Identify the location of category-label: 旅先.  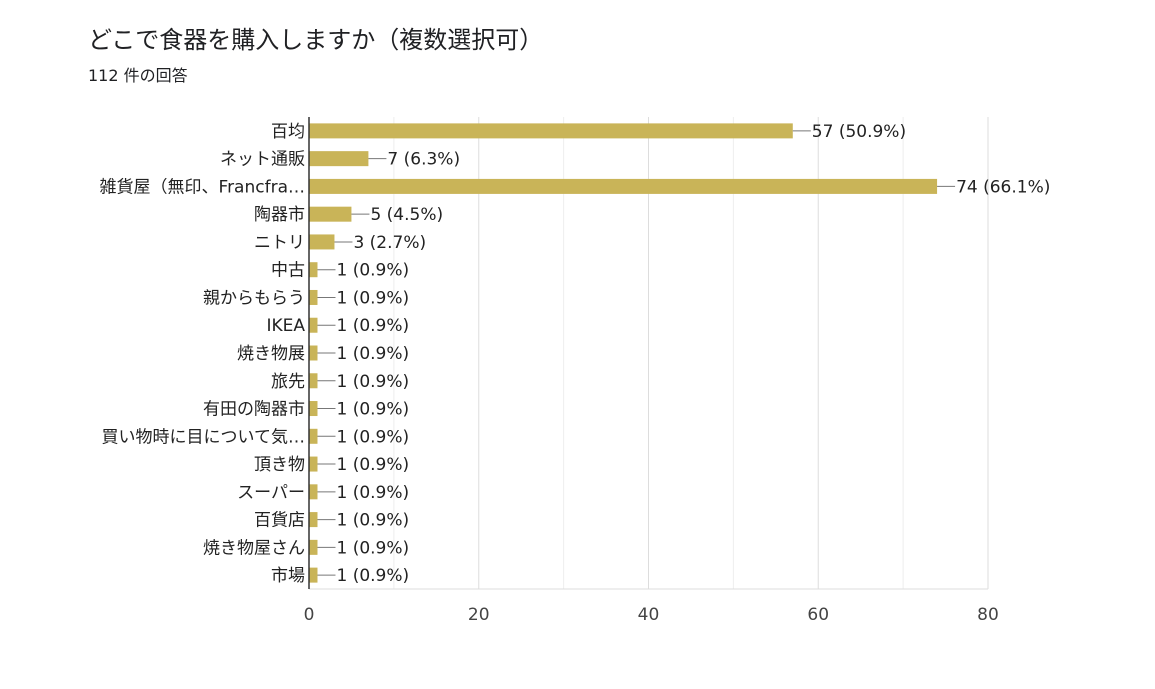
(288, 382).